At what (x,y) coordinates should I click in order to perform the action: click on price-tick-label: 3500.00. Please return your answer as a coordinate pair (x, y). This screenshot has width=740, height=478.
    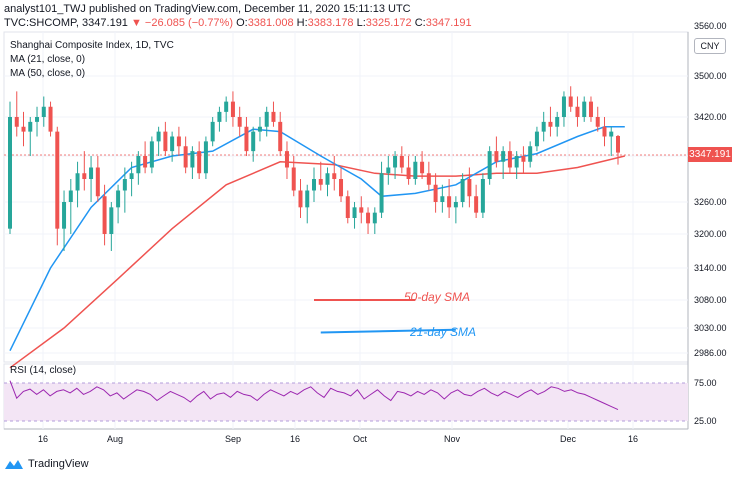
    Looking at the image, I should click on (710, 76).